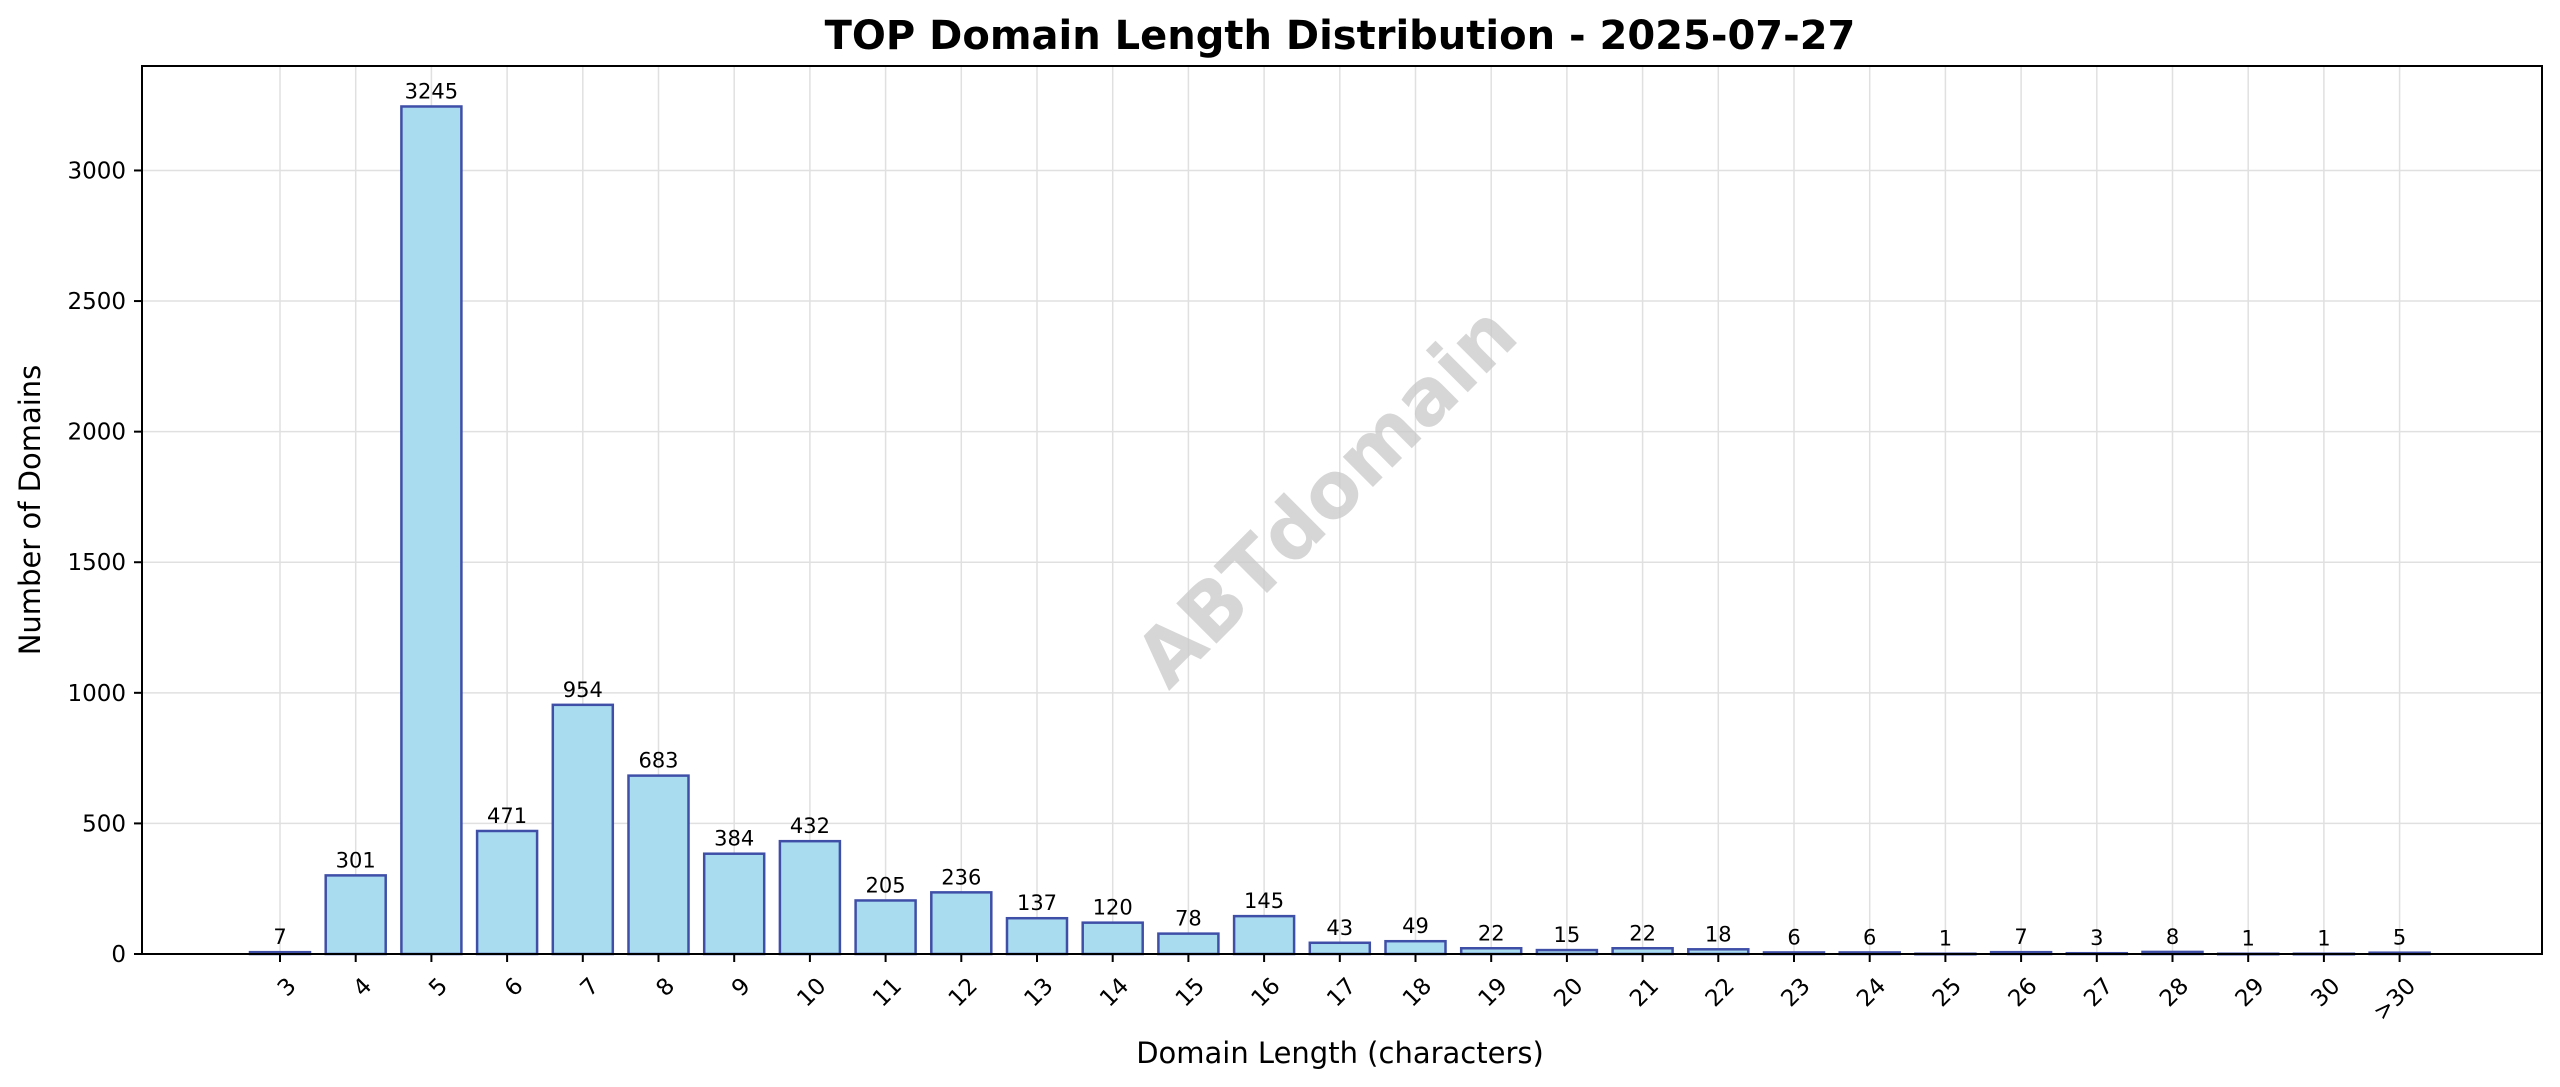 The width and height of the screenshot is (2560, 1087). Describe the element at coordinates (287, 987) in the screenshot. I see `x-tick-label-3: 3` at that location.